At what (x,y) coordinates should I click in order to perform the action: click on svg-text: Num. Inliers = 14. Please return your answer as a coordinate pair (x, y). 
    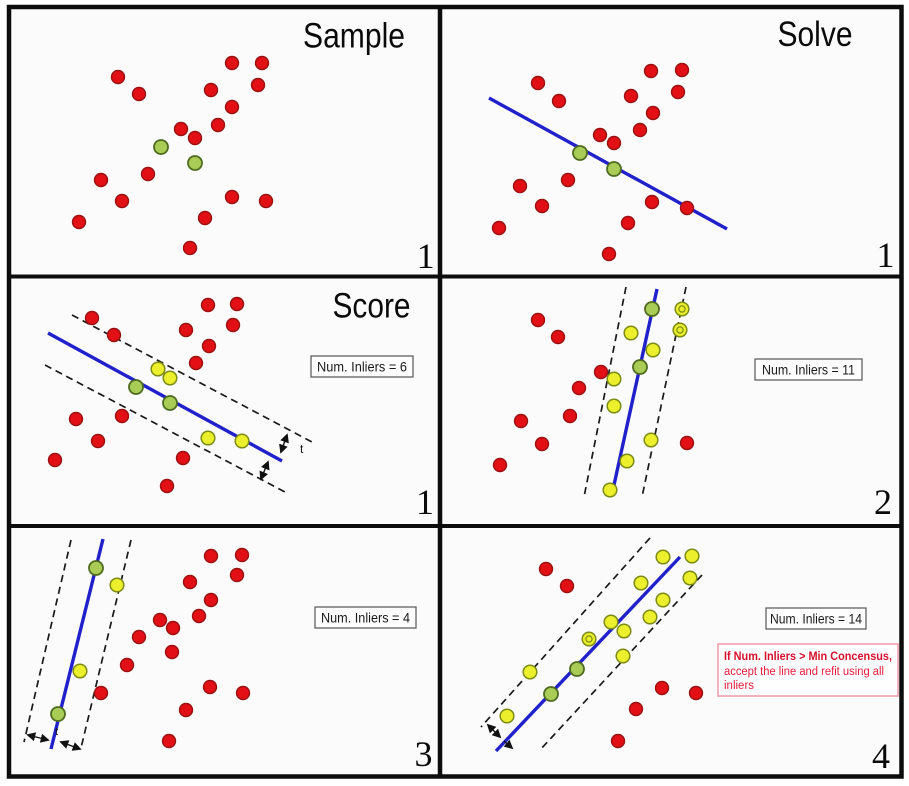
    Looking at the image, I should click on (816, 619).